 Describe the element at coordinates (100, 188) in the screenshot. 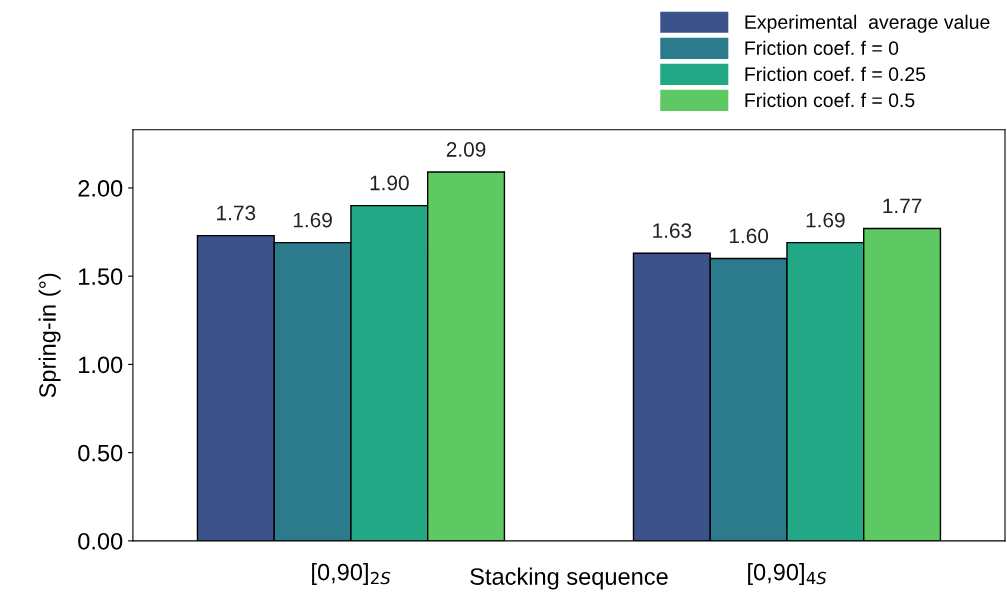

I see `y-tick-label: 2.00` at that location.